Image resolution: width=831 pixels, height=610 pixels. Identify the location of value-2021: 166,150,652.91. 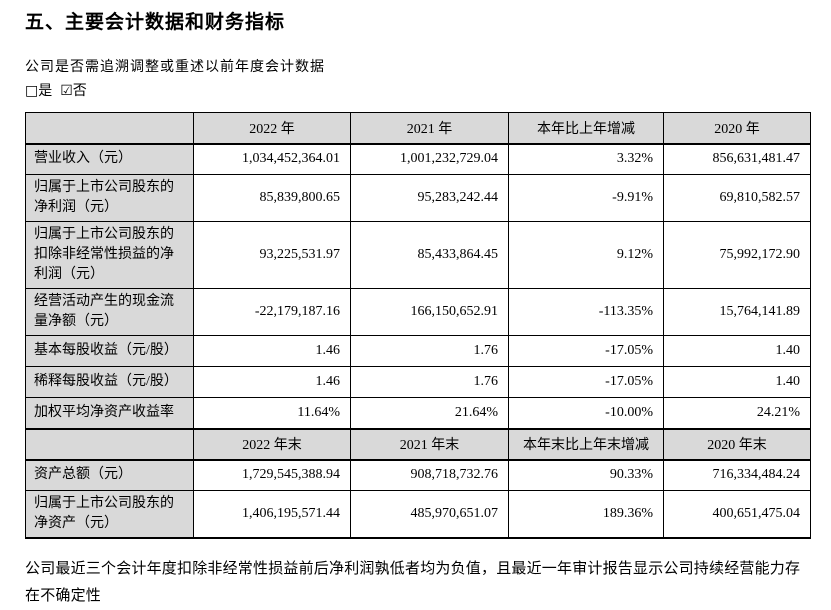
(429, 312).